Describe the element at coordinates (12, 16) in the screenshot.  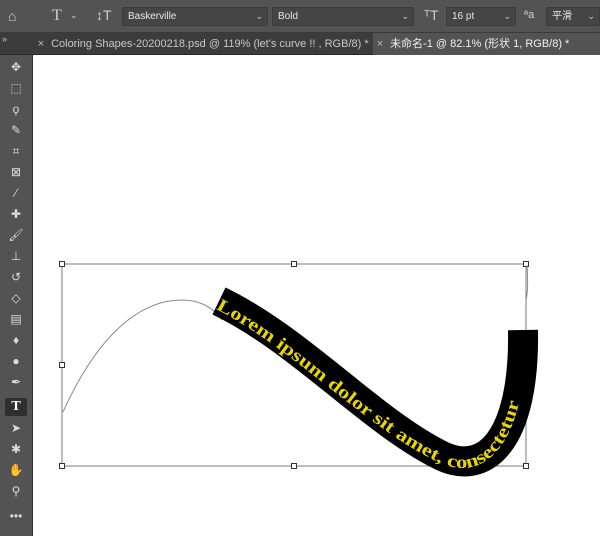
I see `home-icon: ⌂` at that location.